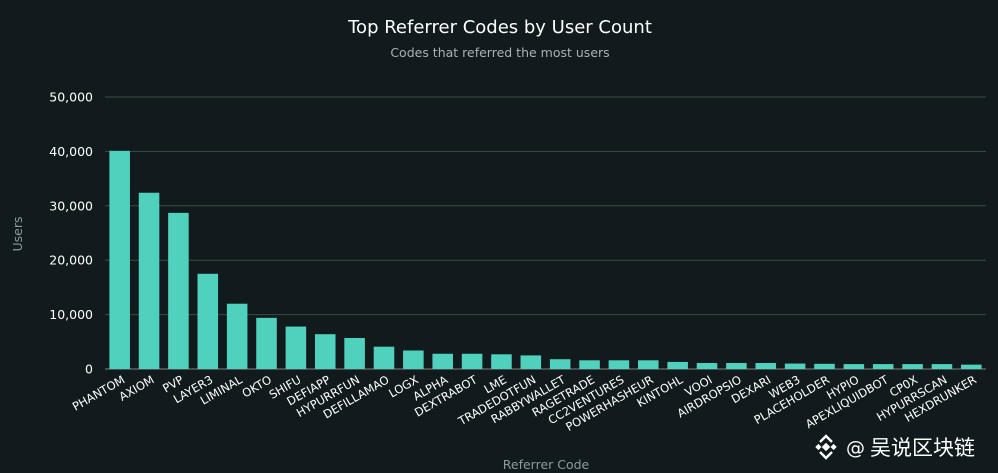  What do you see at coordinates (89, 369) in the screenshot?
I see `y-tick-label: 0` at bounding box center [89, 369].